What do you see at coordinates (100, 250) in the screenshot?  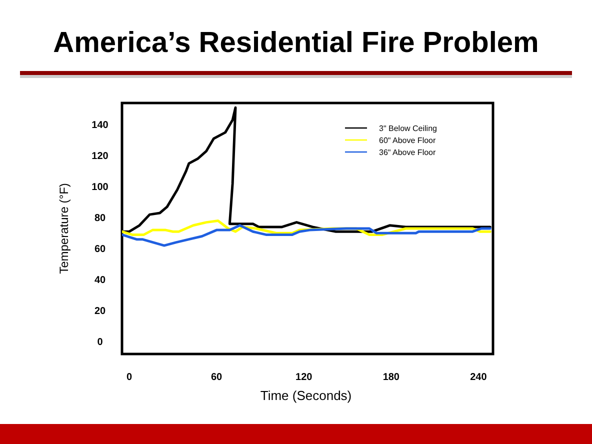 I see `y-tick-label: 60` at bounding box center [100, 250].